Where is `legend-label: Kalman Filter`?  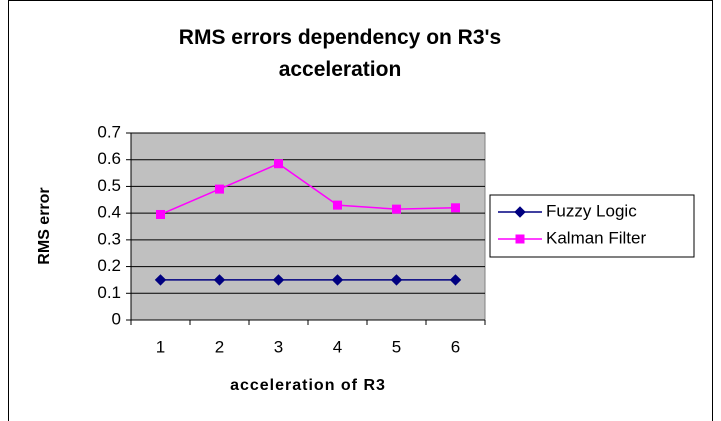
legend-label: Kalman Filter is located at coordinates (596, 237).